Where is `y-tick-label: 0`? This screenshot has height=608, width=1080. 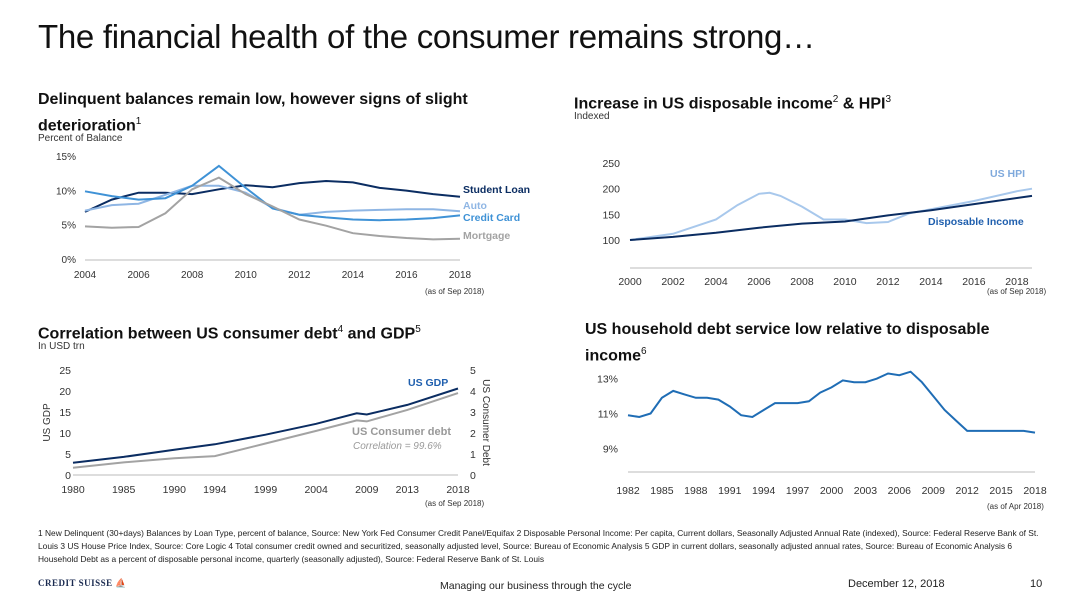
y-tick-label: 0 is located at coordinates (68, 476).